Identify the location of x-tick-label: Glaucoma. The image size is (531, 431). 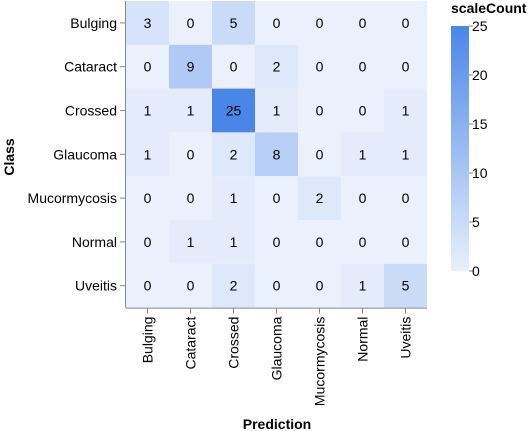
(277, 348).